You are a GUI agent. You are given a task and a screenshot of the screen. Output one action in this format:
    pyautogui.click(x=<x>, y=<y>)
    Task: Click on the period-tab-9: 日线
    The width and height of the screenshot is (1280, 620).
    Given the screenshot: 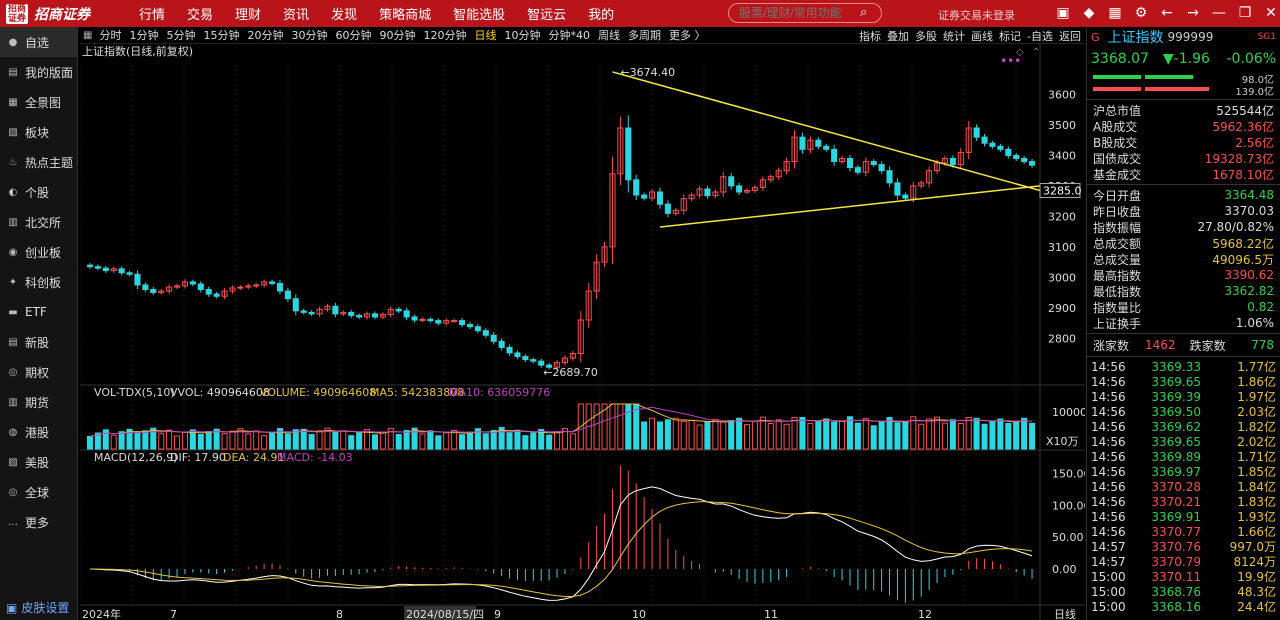 What is the action you would take?
    pyautogui.click(x=485, y=35)
    